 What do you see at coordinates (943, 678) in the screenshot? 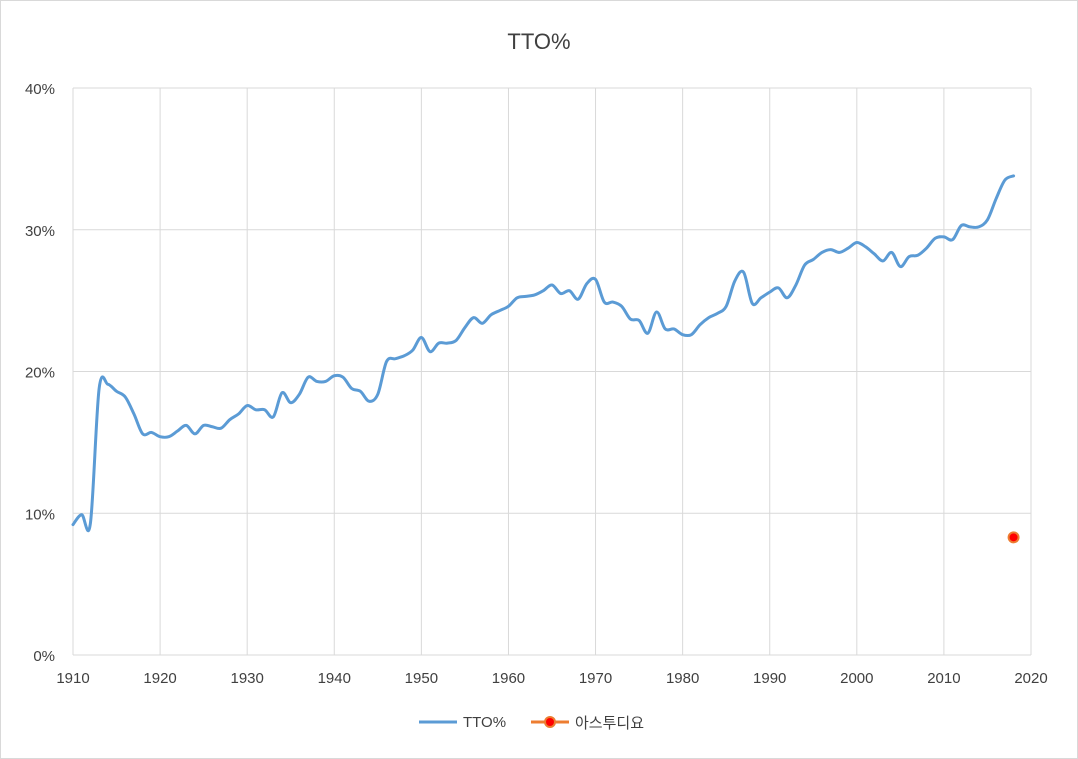
I see `x-tick-label: 2010` at bounding box center [943, 678].